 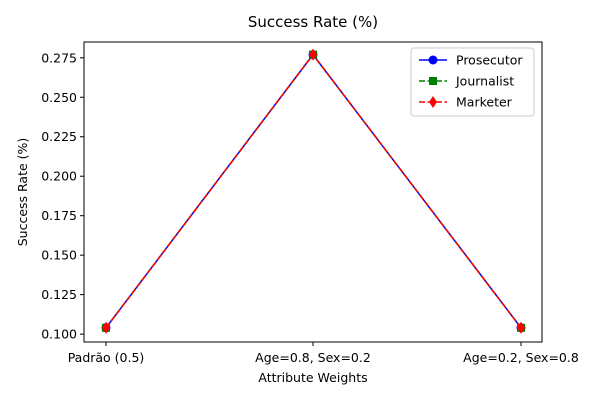 I want to click on x-tick-label: Age=0.8, Sex=0.2, so click(x=313, y=357).